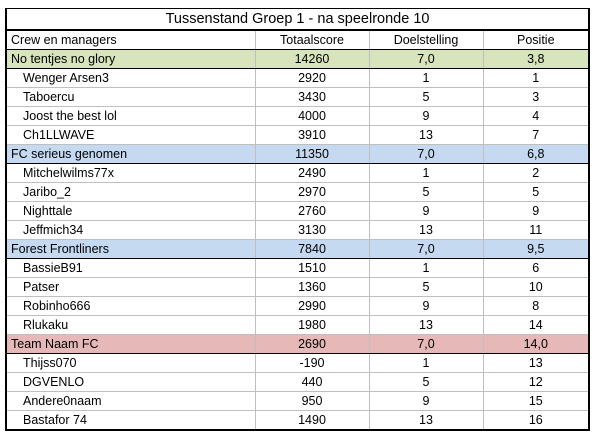 This screenshot has height=433, width=596. I want to click on team-row: FC serieus genomen 11350 7,0 6,8, so click(298, 154).